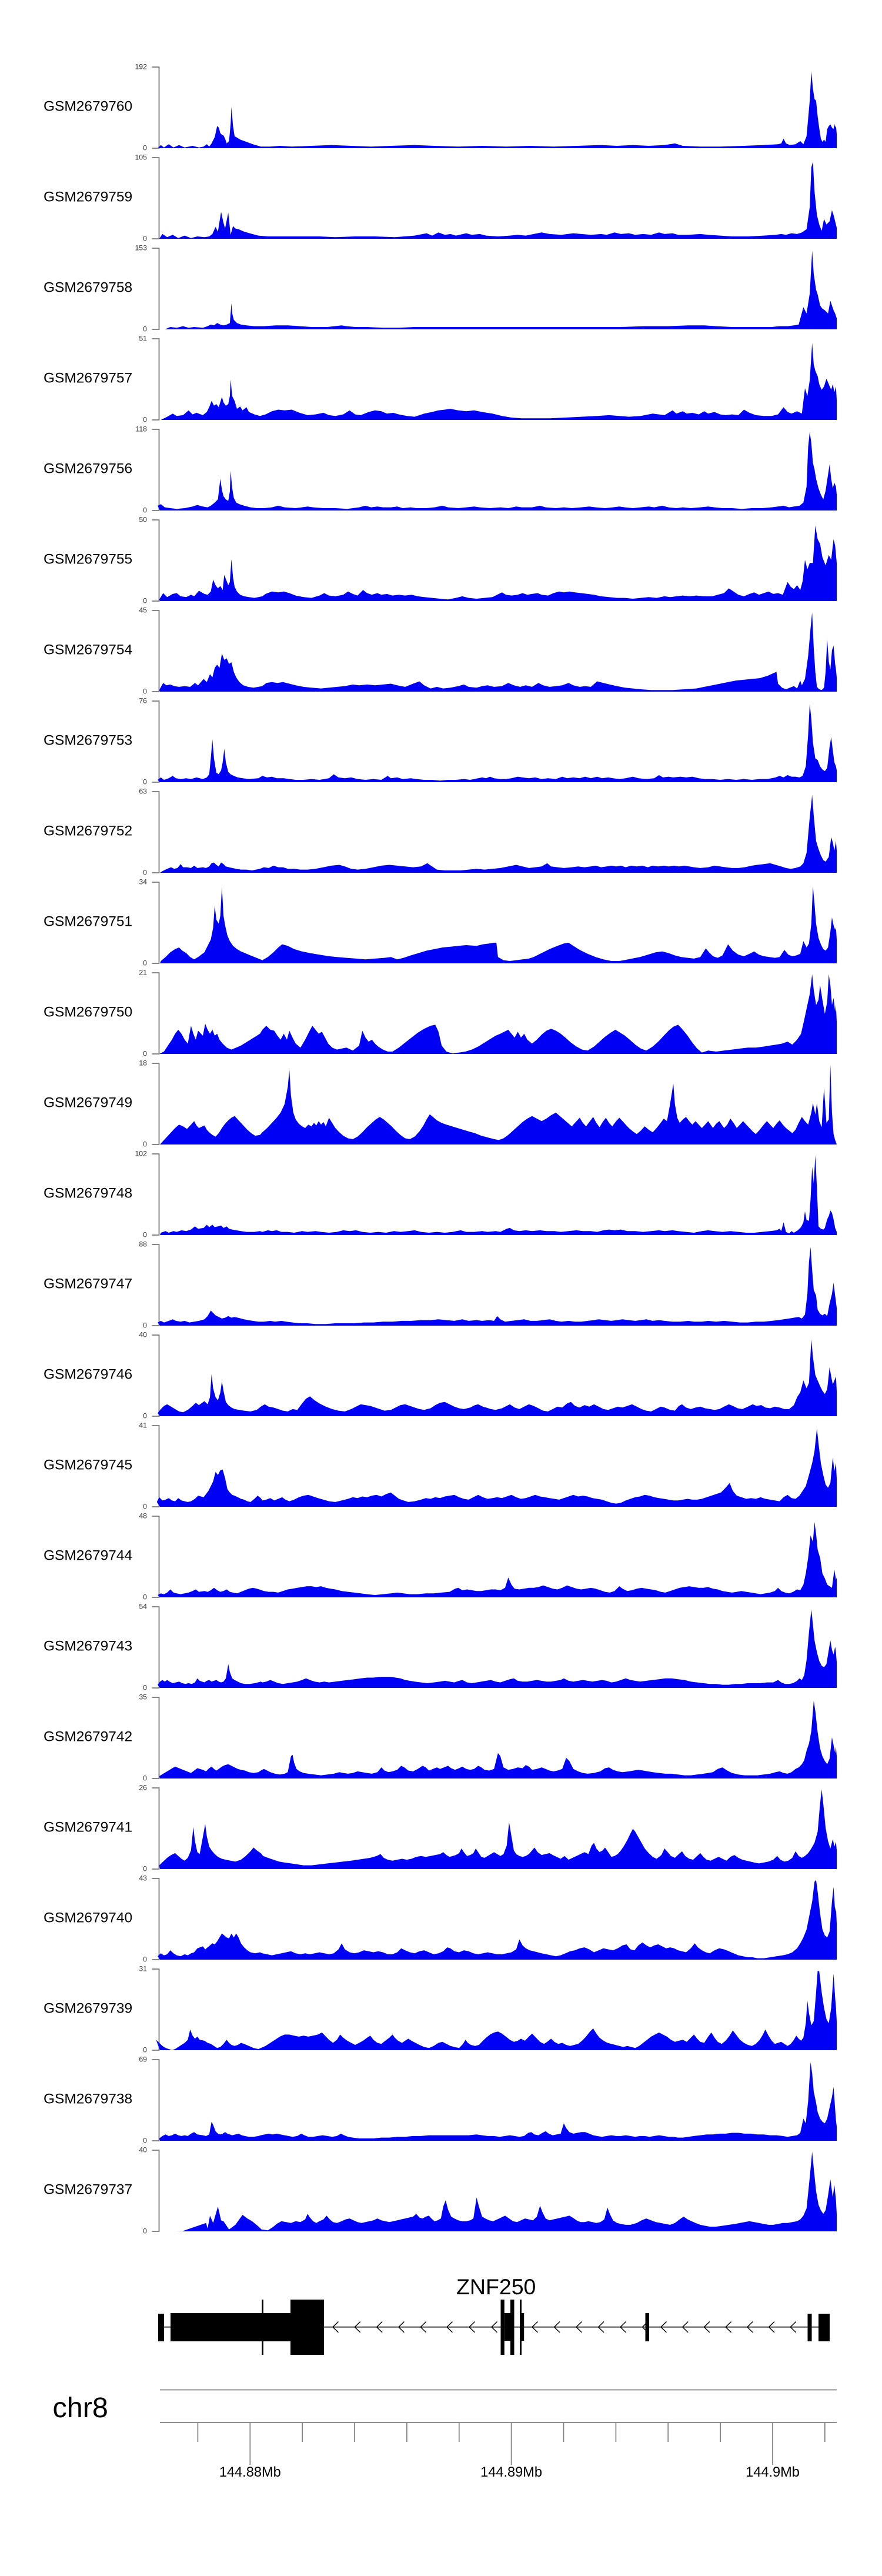 This screenshot has height=2576, width=882. Describe the element at coordinates (143, 881) in the screenshot. I see `svg-text: 34` at that location.